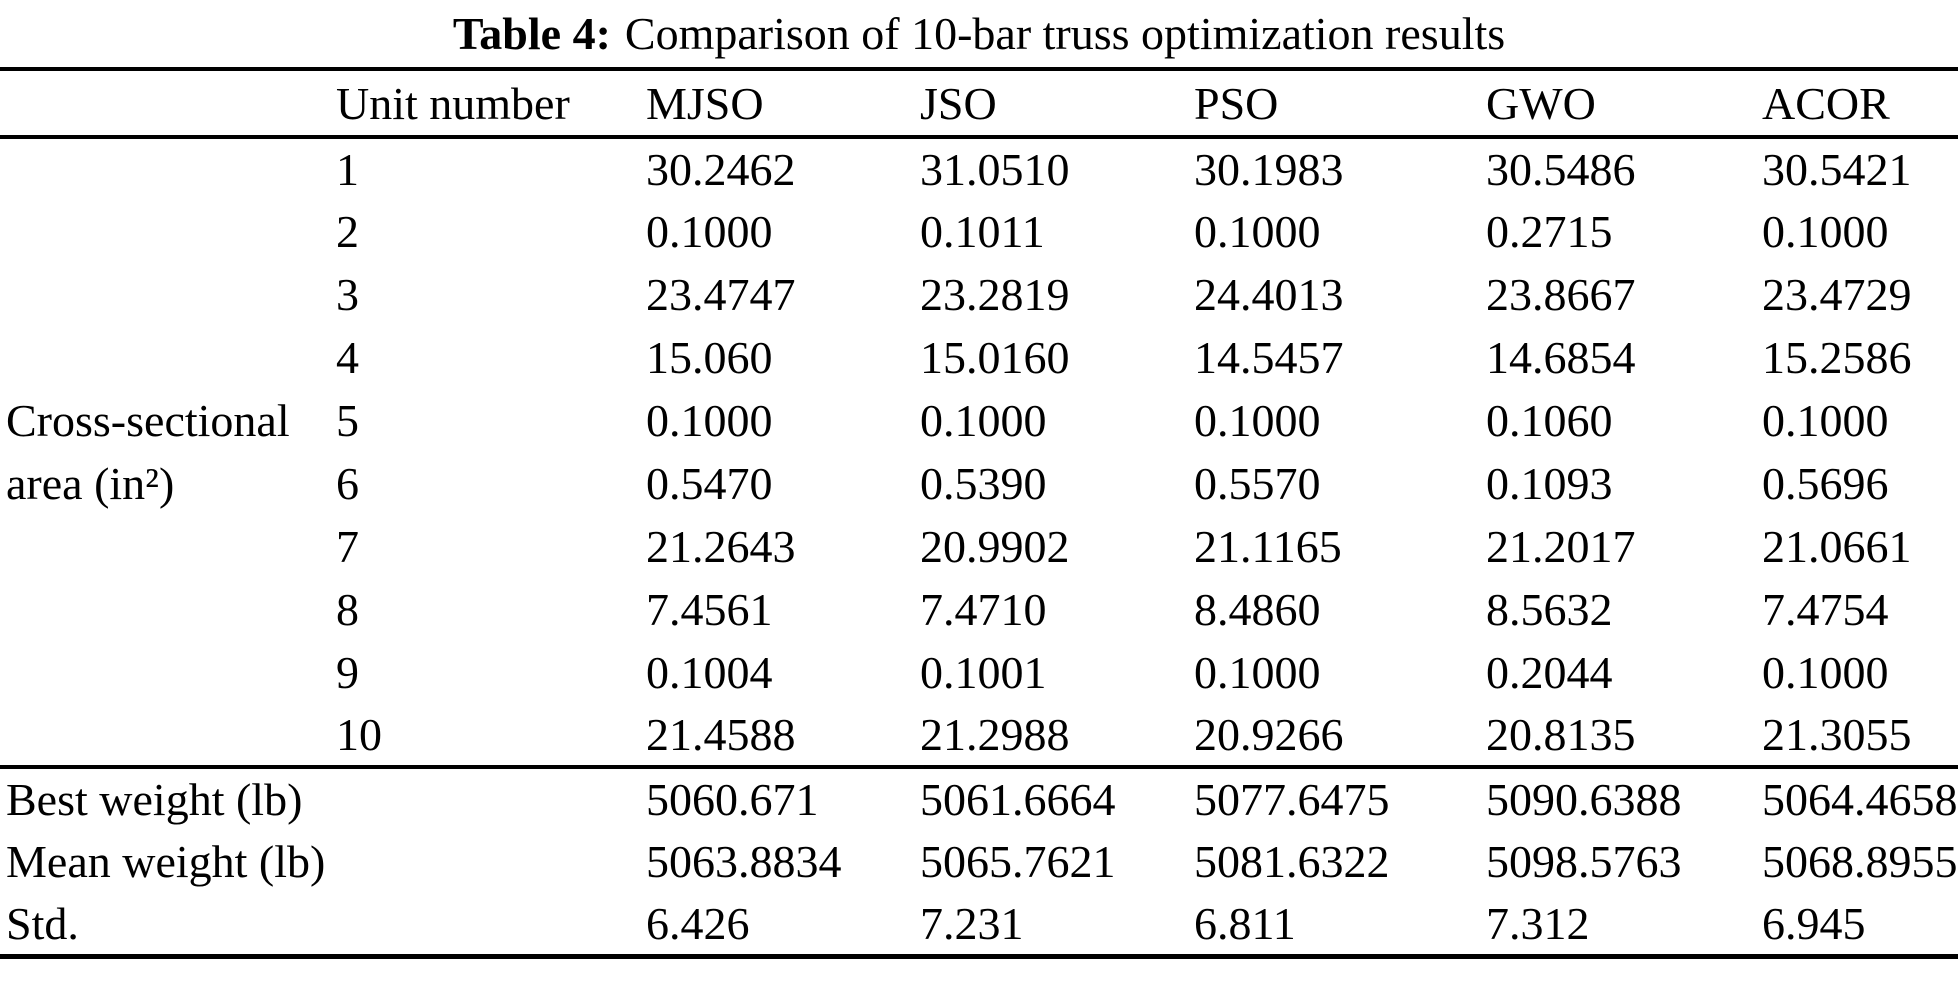 The width and height of the screenshot is (1958, 983). Describe the element at coordinates (359, 734) in the screenshot. I see `unit-cell: 10` at that location.